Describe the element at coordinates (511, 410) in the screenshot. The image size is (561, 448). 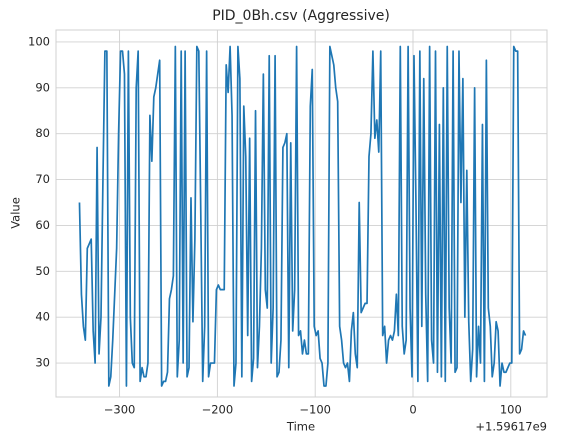
I see `x-tick-label: 100` at that location.